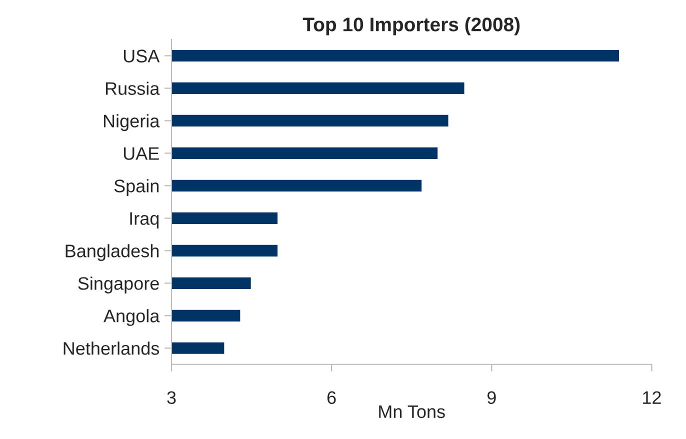 The width and height of the screenshot is (686, 439). What do you see at coordinates (132, 317) in the screenshot?
I see `y-tick-label: Angola` at bounding box center [132, 317].